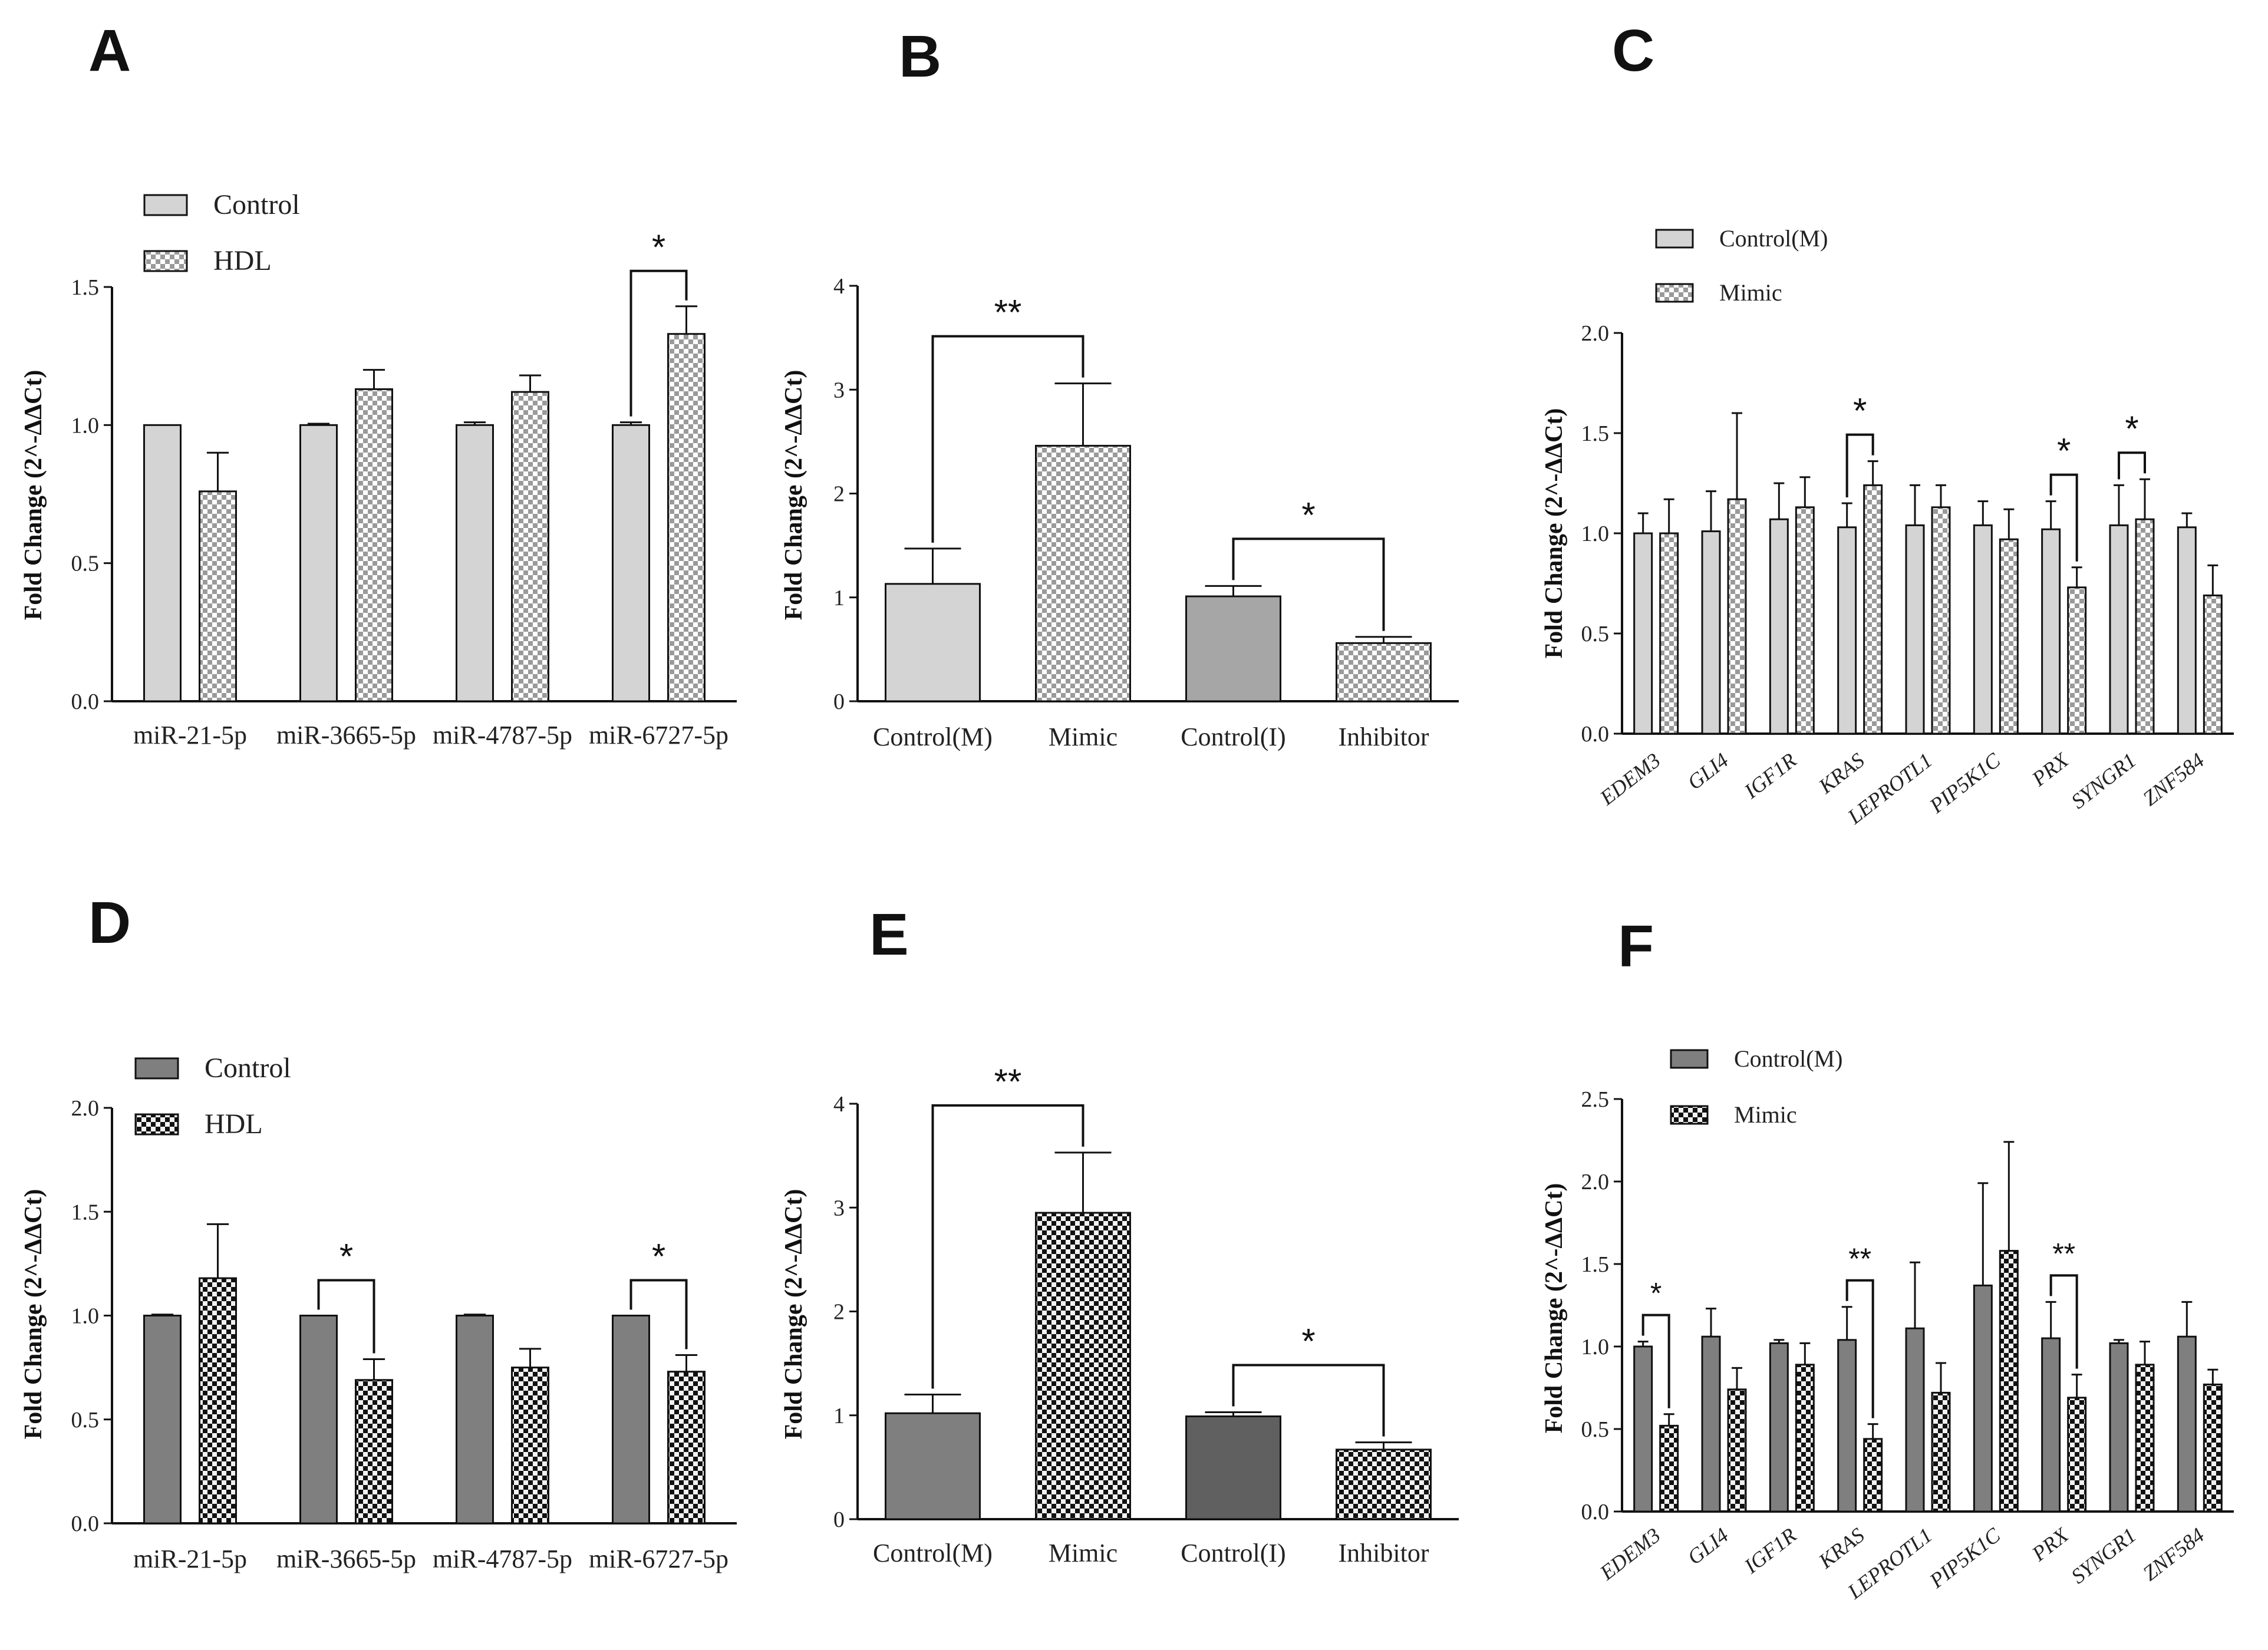 This screenshot has width=2268, height=1650. What do you see at coordinates (1633, 51) in the screenshot?
I see `panel-label-c: C` at bounding box center [1633, 51].